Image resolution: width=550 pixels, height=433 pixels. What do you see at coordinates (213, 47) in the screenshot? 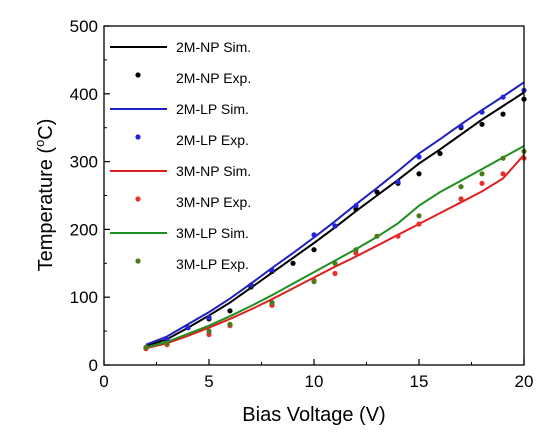
I see `legend-label-2m-np-sim: 2M-NP Sim.` at bounding box center [213, 47].